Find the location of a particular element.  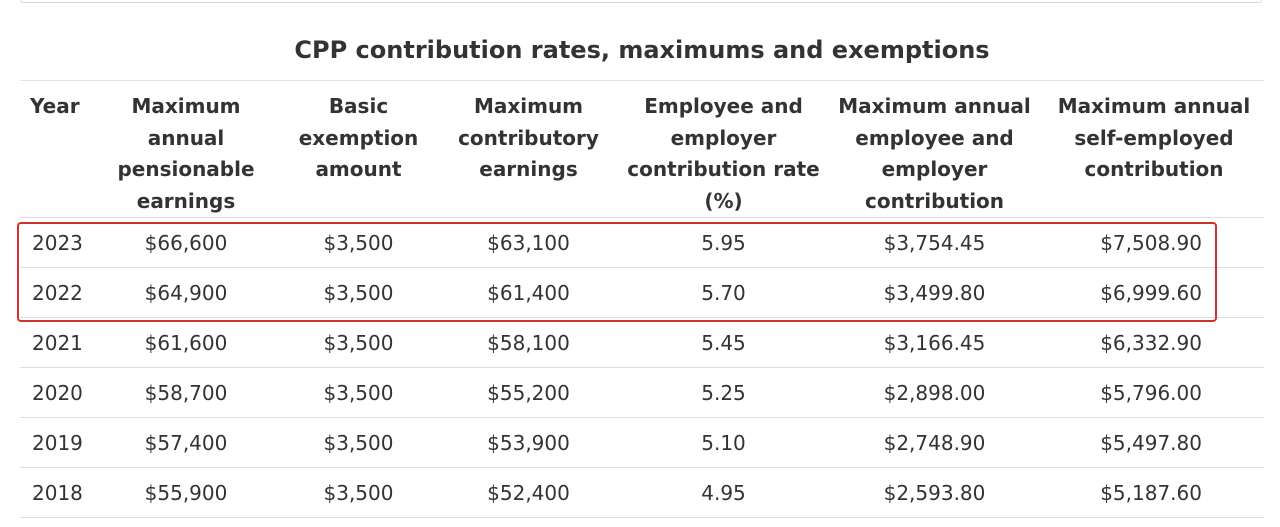

header-max-contributory-earnings: Maximum contributory earnings is located at coordinates (528, 149).